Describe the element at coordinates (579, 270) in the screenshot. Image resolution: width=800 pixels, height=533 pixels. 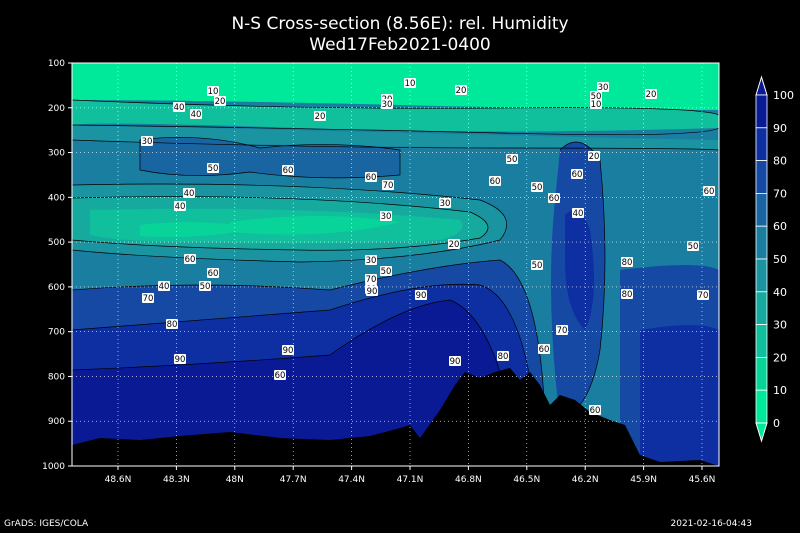
I see `band-80-right` at that location.